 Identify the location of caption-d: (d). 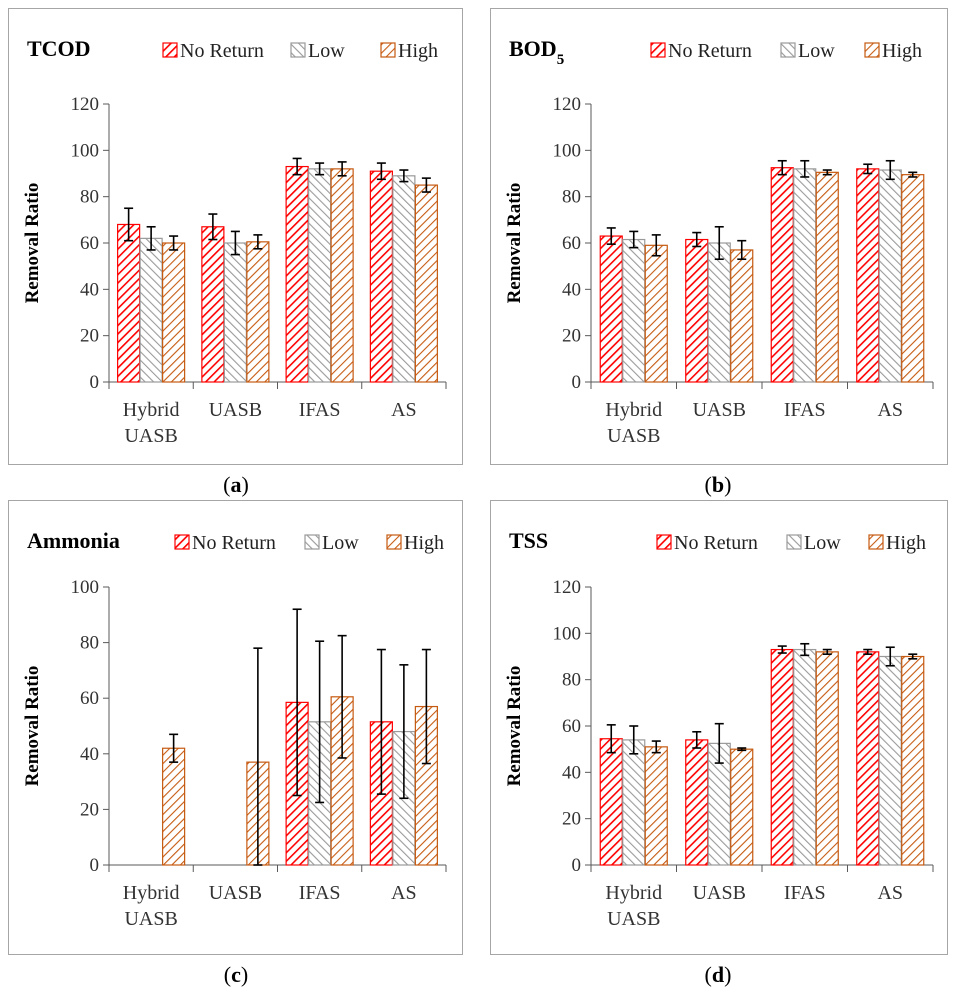
(718, 974).